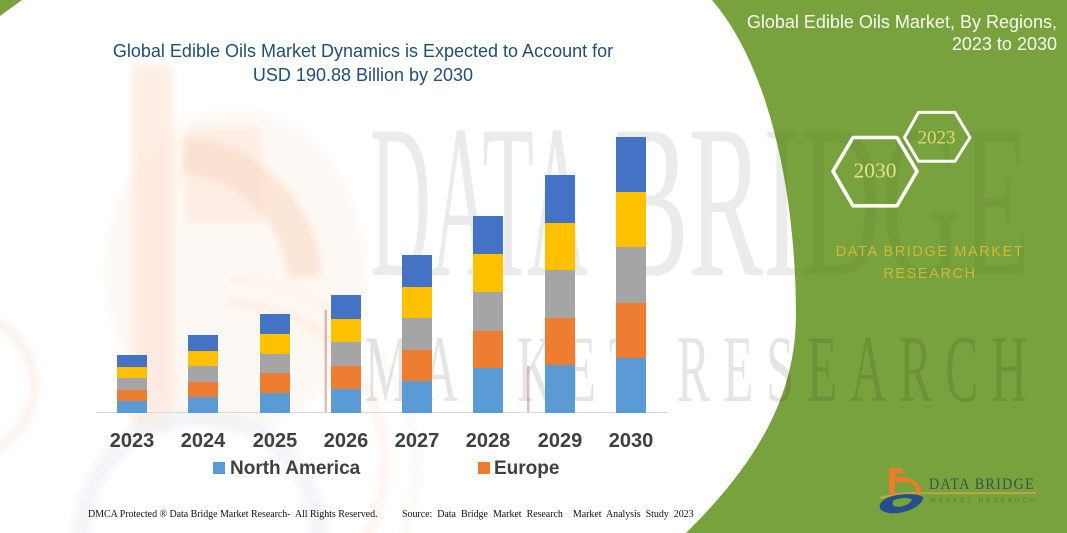 The height and width of the screenshot is (533, 1067). Describe the element at coordinates (937, 138) in the screenshot. I see `svg-text: 2023` at that location.